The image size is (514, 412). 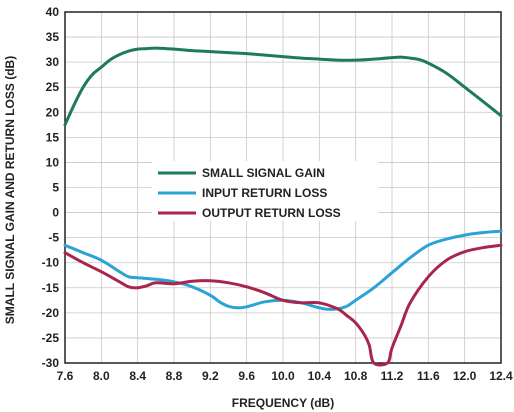 I want to click on y-tick-label: 20, so click(x=53, y=112).